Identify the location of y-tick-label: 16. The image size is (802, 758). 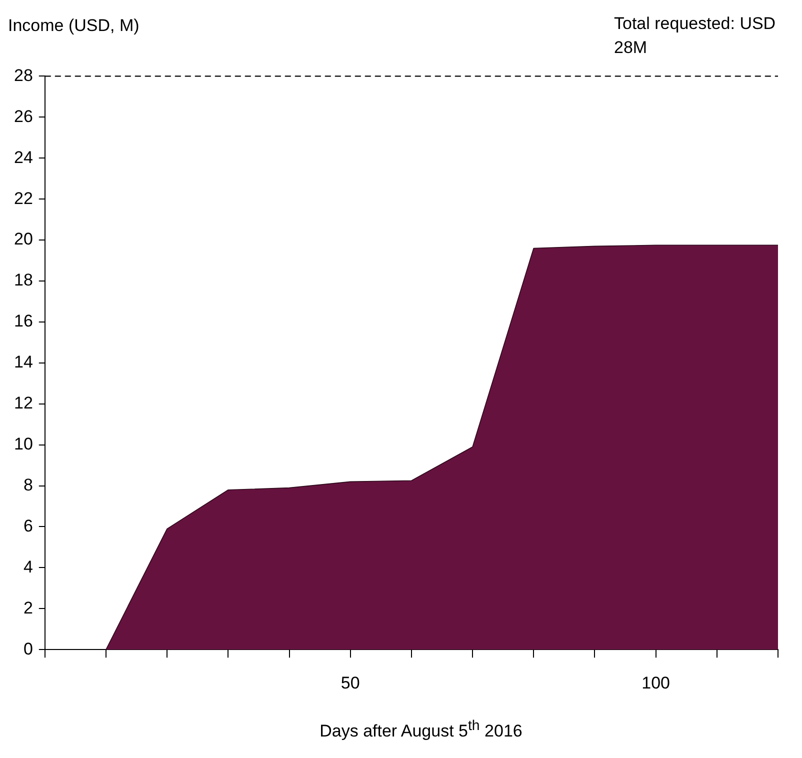
(23, 321).